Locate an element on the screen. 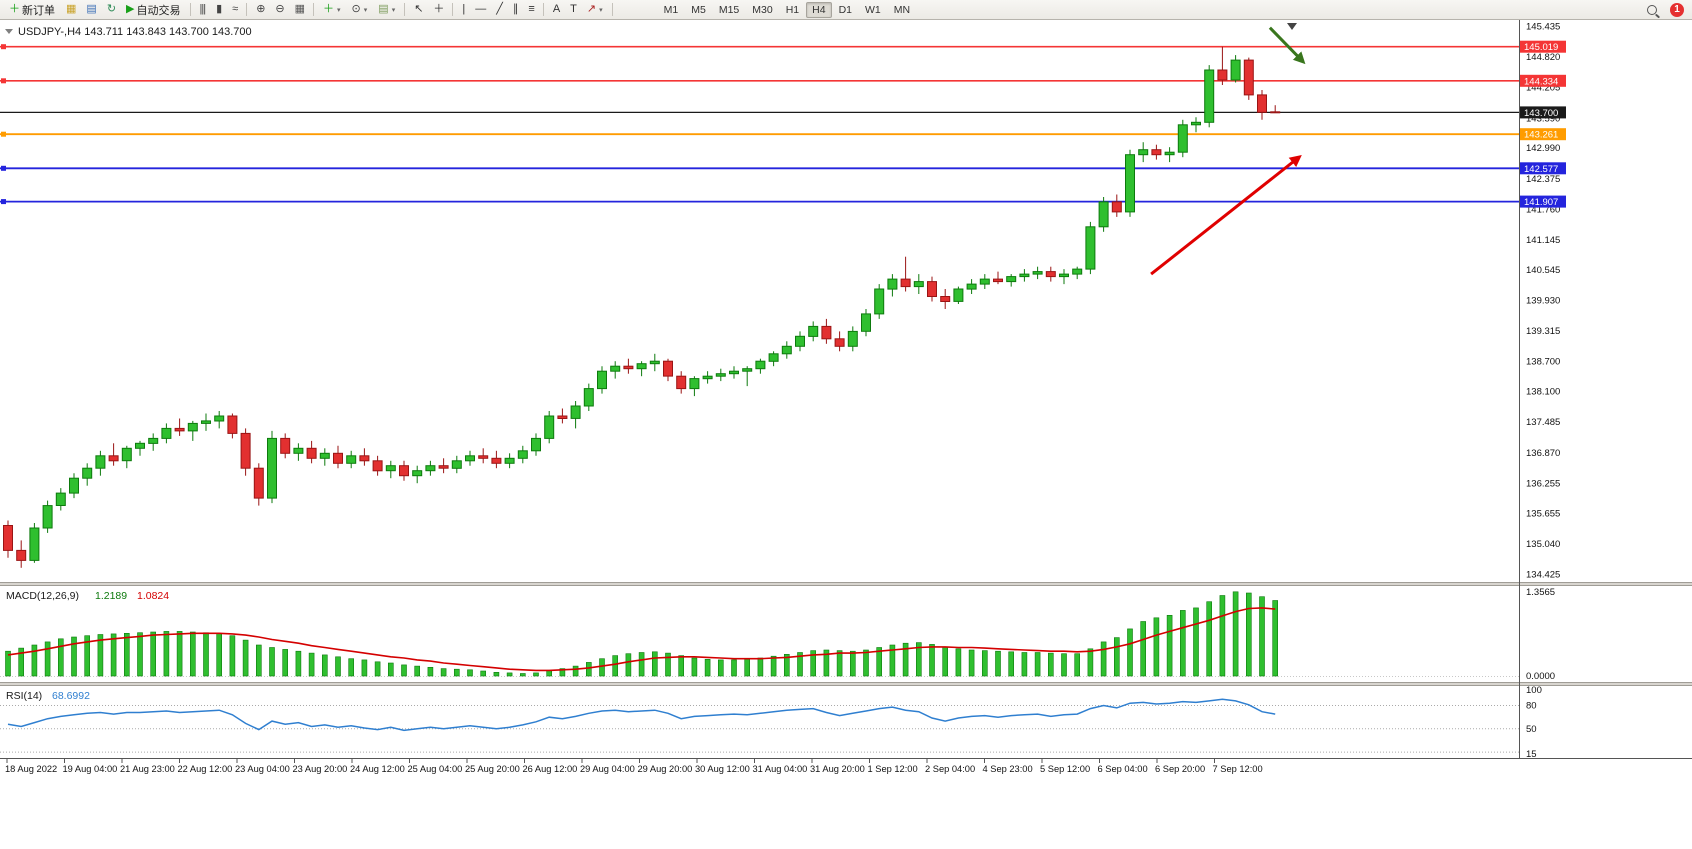 Image resolution: width=1692 pixels, height=849 pixels. trendline-icon: ╱ is located at coordinates (499, 9).